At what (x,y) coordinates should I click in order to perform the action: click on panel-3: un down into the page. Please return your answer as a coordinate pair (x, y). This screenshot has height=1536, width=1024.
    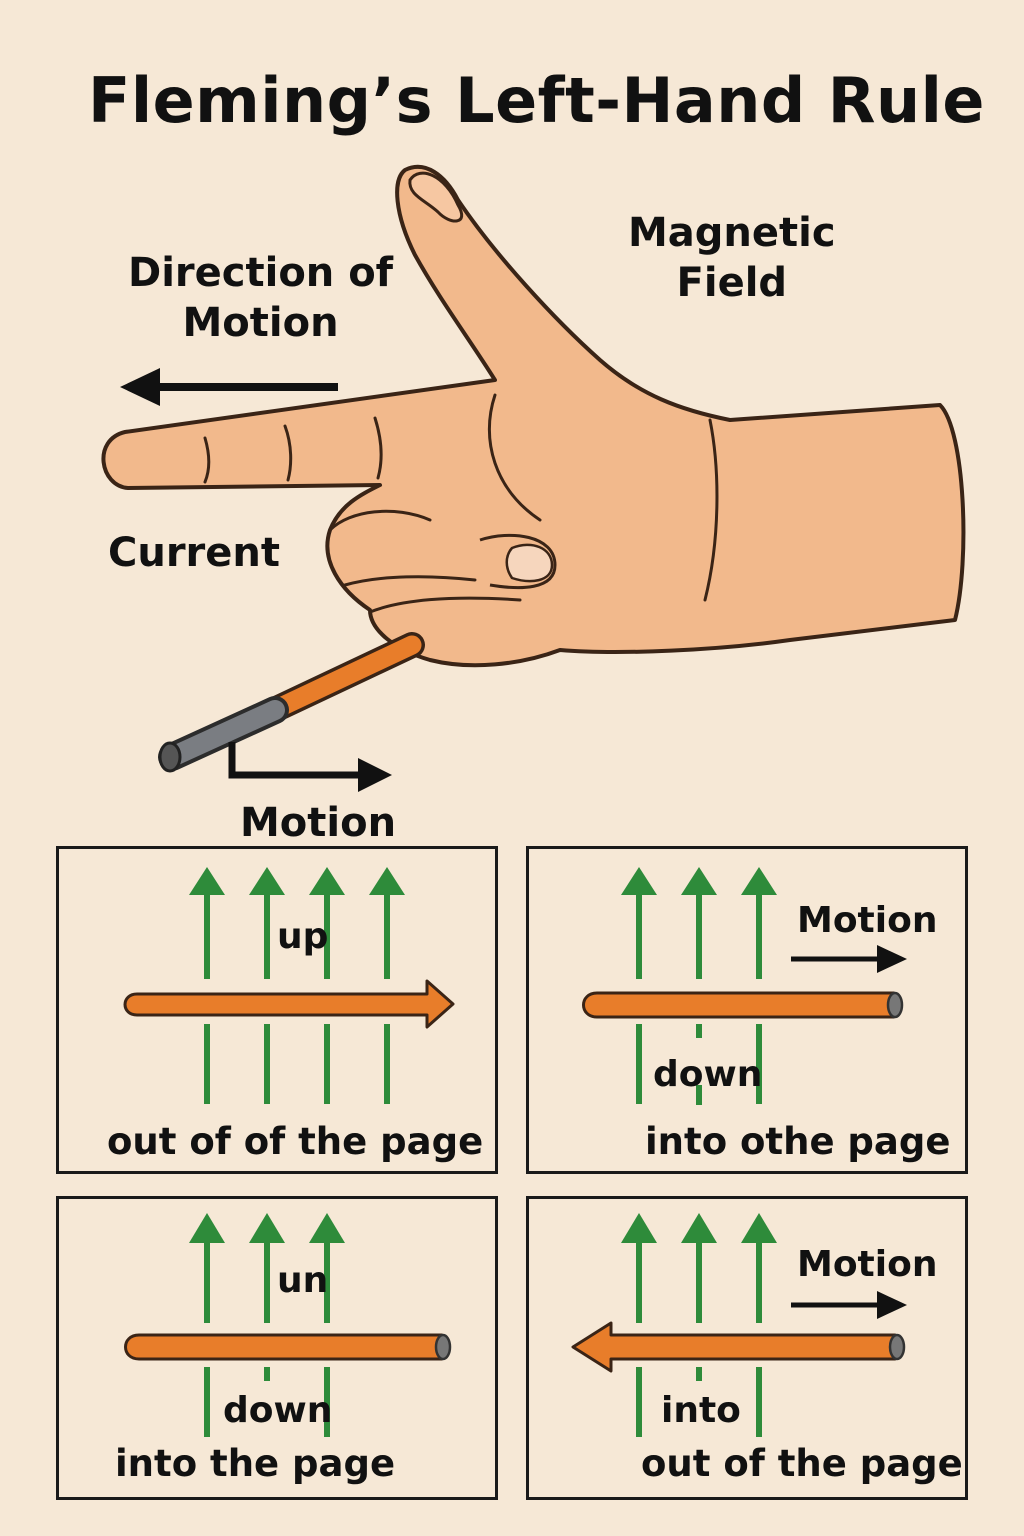
    Looking at the image, I should click on (277, 1348).